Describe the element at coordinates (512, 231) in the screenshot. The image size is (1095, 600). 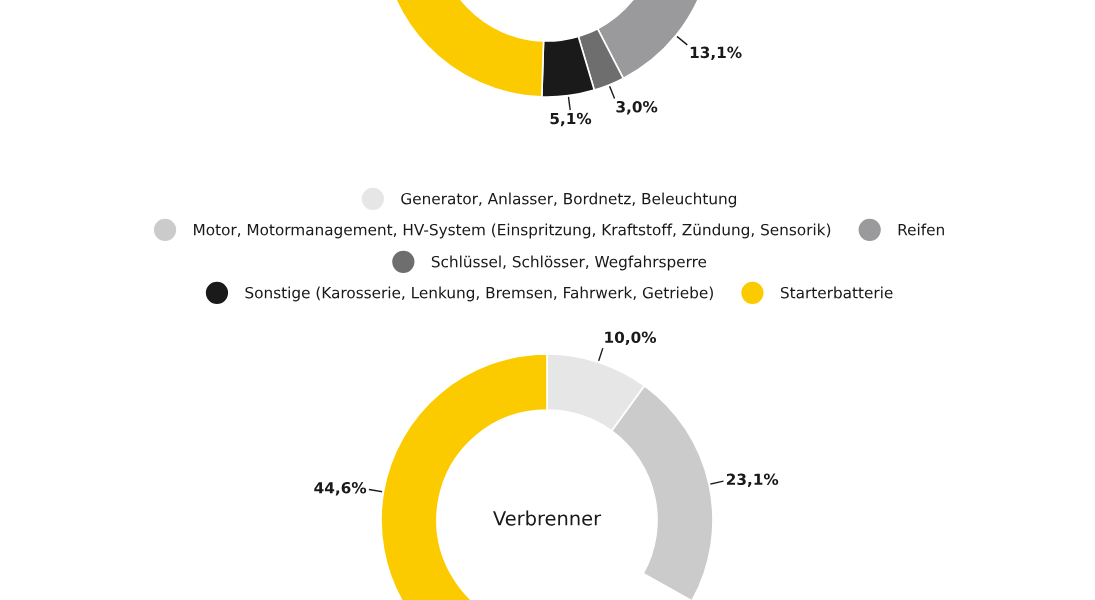
I see `legend-label: Motor, Motormanagement, HV-System (Einspritzung, Kraftstoff, Zündung, Sensorik)` at that location.